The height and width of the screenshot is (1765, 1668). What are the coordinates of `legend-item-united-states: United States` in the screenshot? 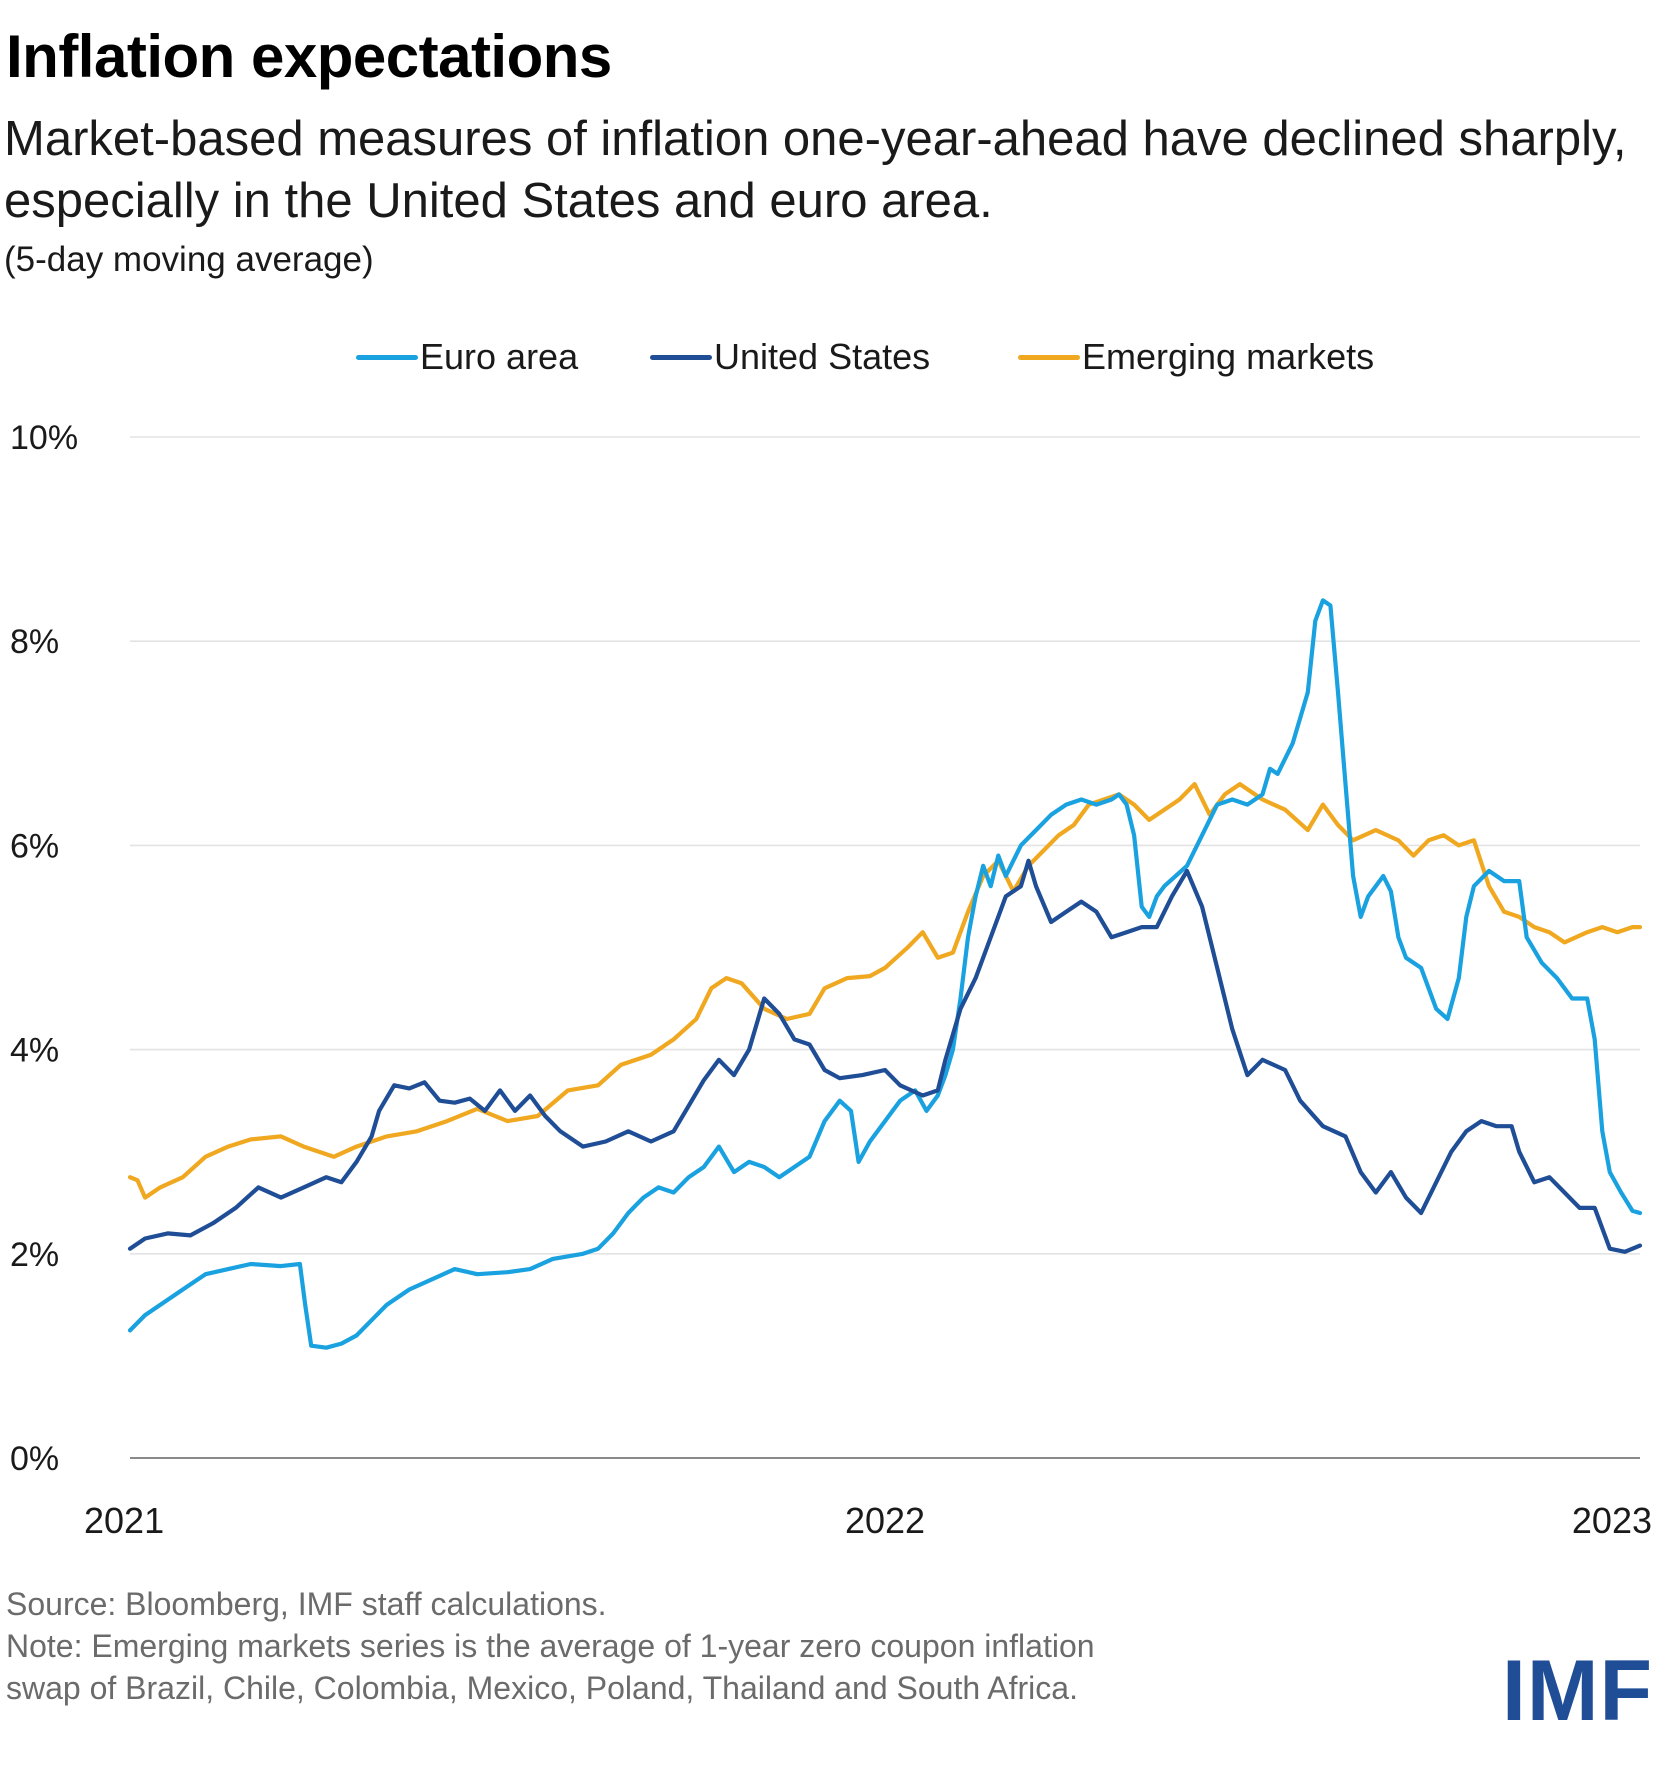 It's located at (790, 357).